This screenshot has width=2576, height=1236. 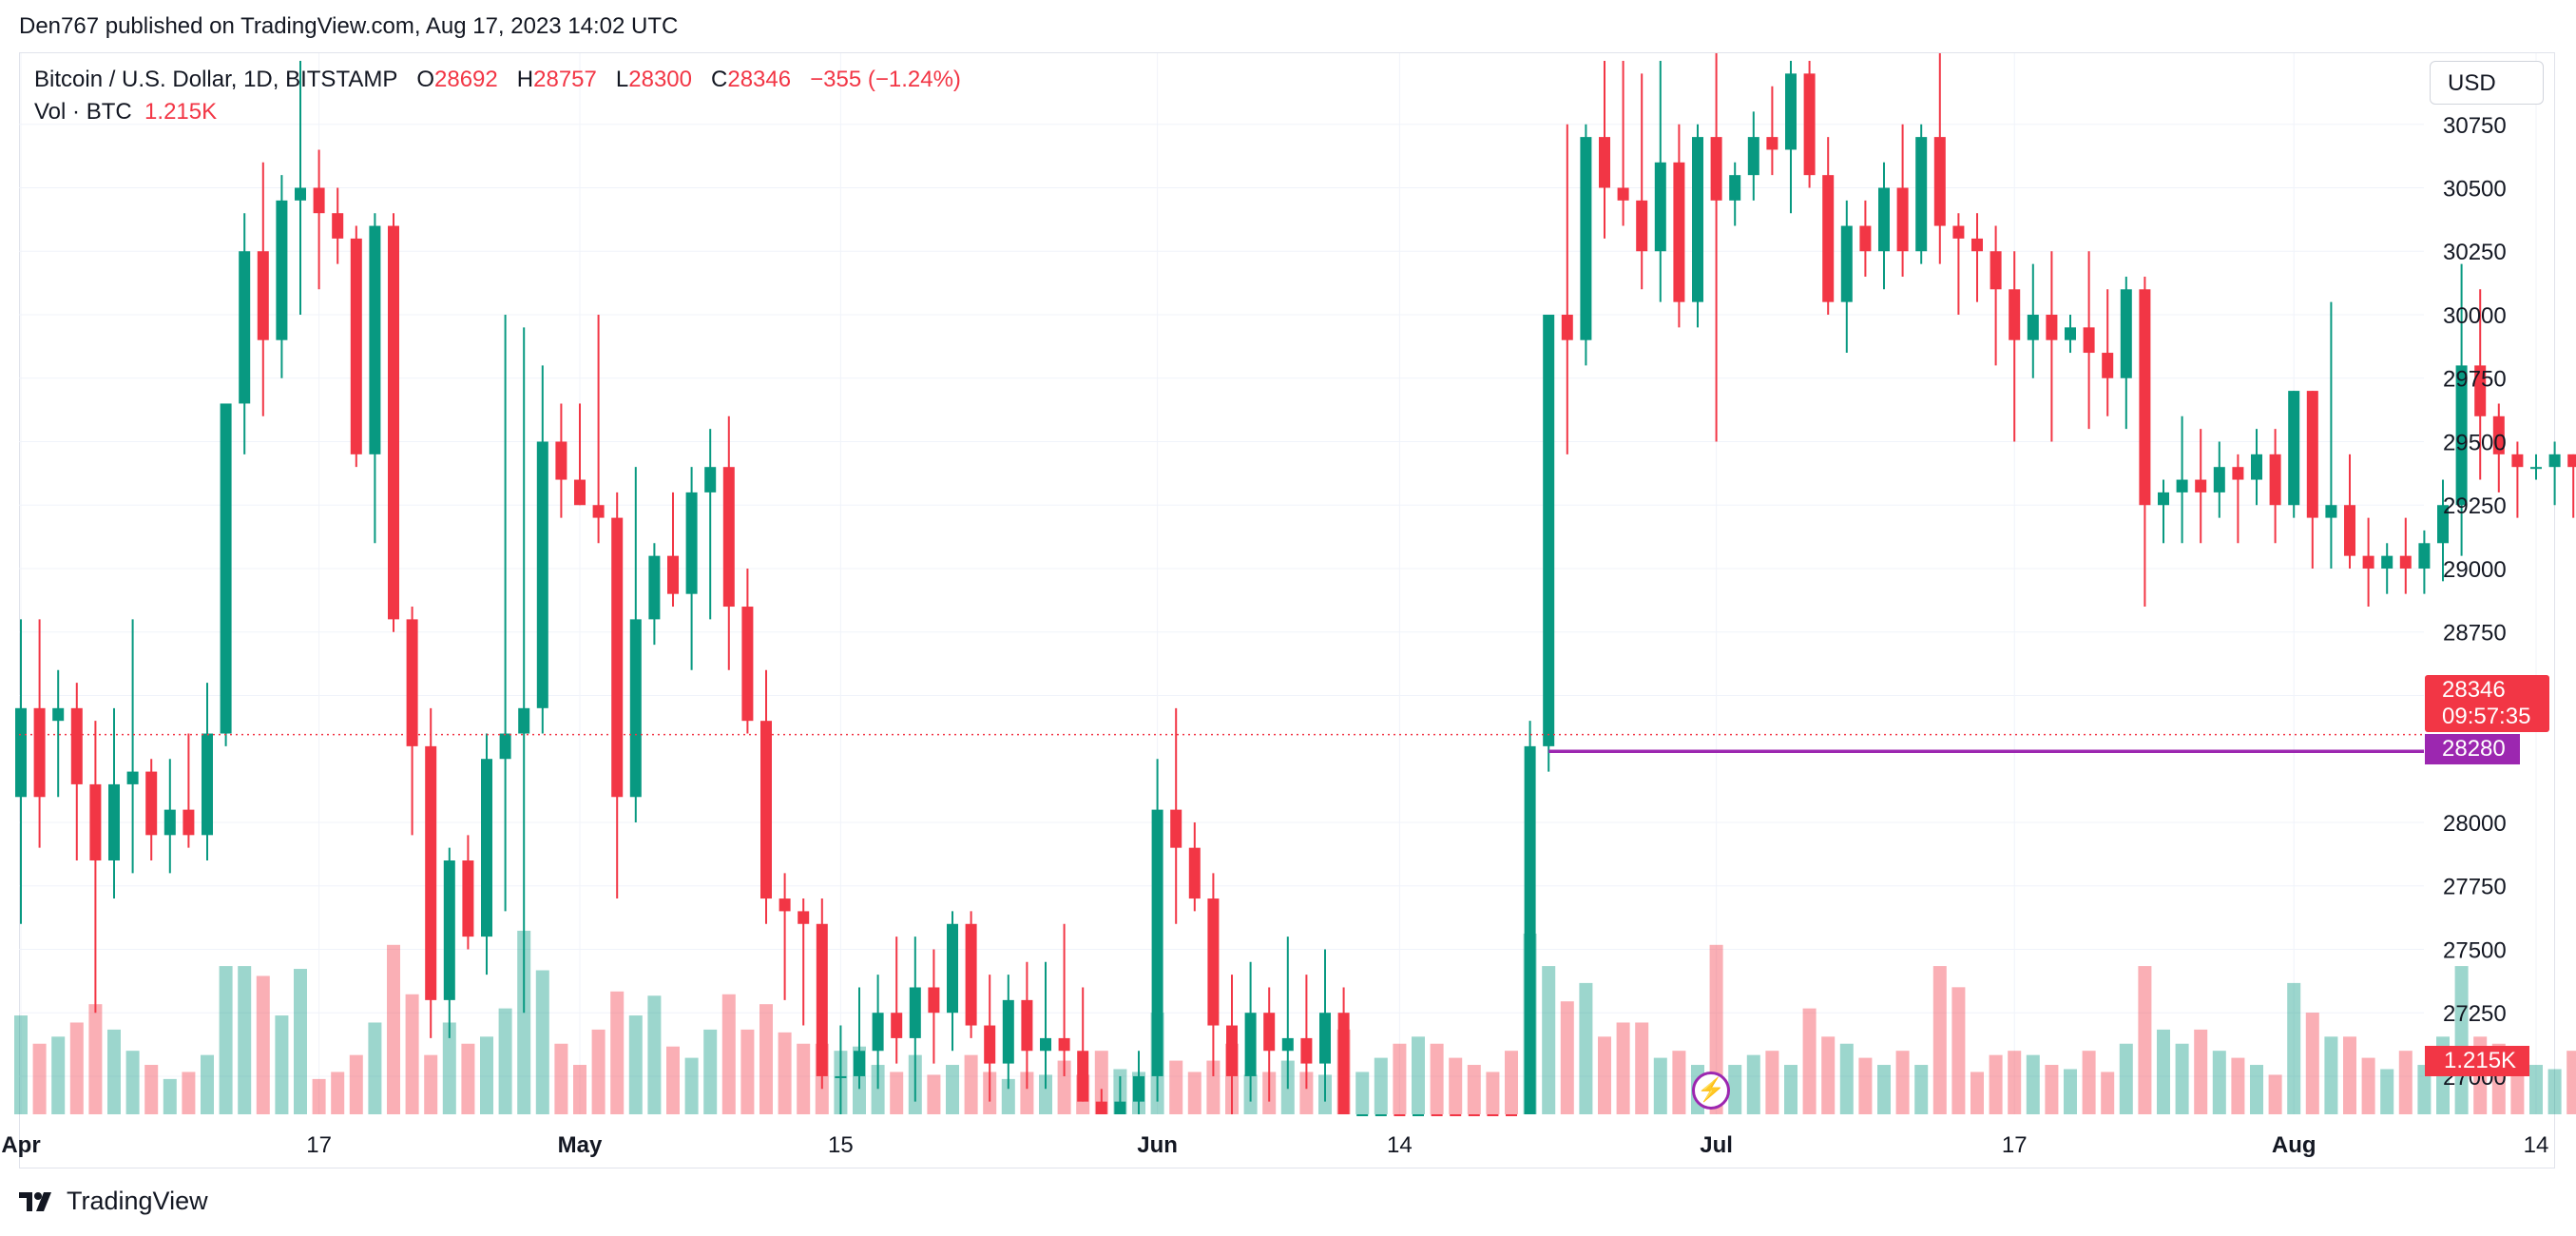 I want to click on currency-button: USD, so click(x=2487, y=83).